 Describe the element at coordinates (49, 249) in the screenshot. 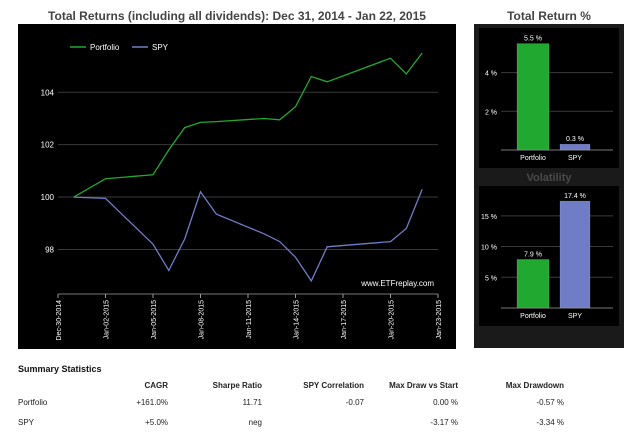

I see `y-tick-label: 98` at that location.